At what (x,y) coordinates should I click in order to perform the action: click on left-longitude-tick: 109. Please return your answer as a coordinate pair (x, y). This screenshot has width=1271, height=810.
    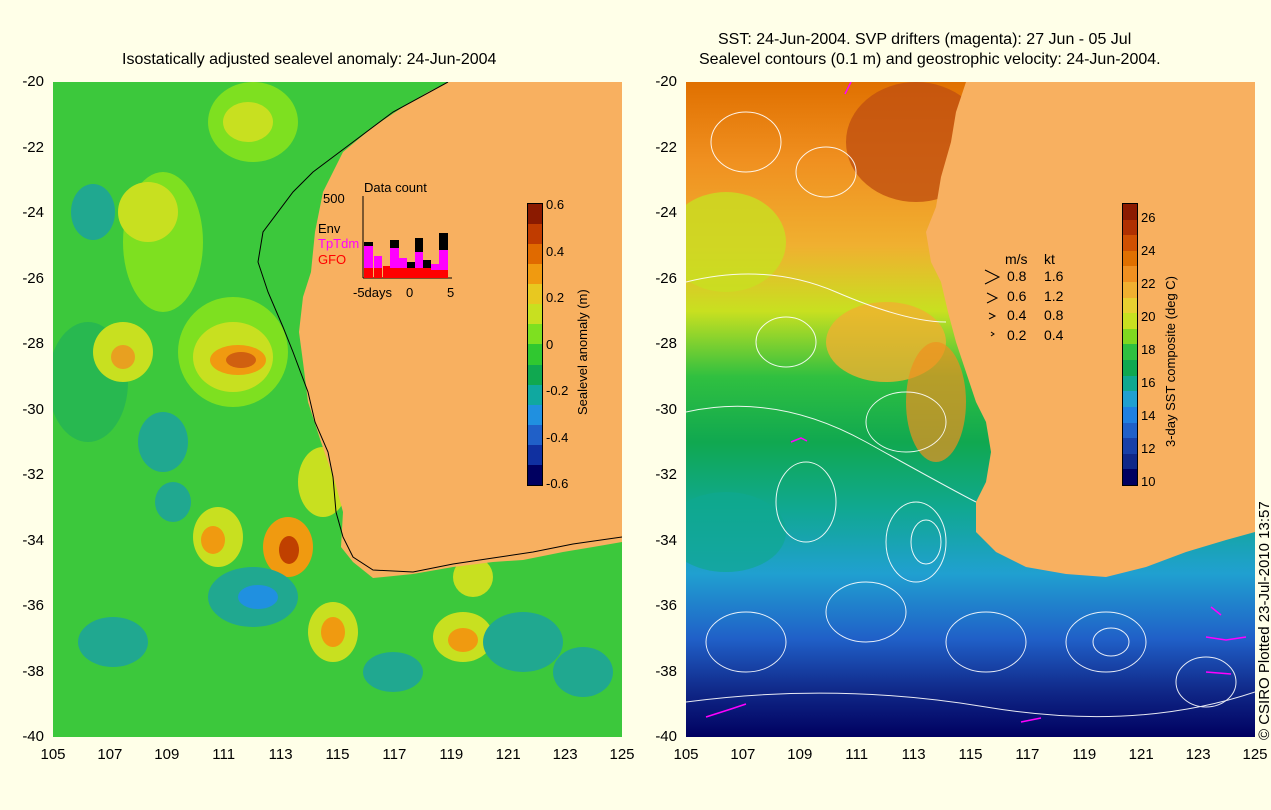
    Looking at the image, I should click on (167, 754).